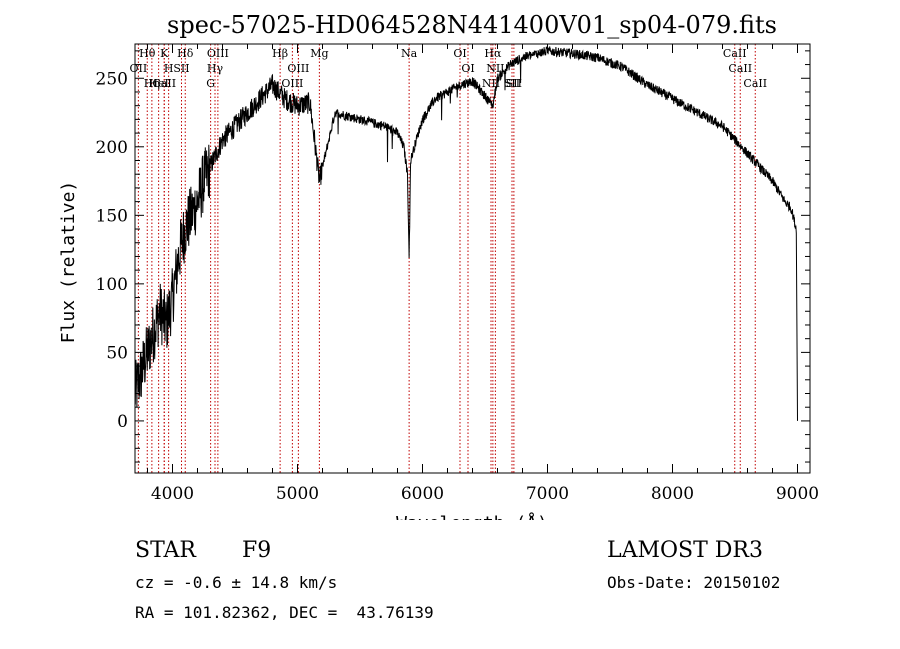 The height and width of the screenshot is (649, 900). Describe the element at coordinates (165, 550) in the screenshot. I see `object-class: STAR` at that location.